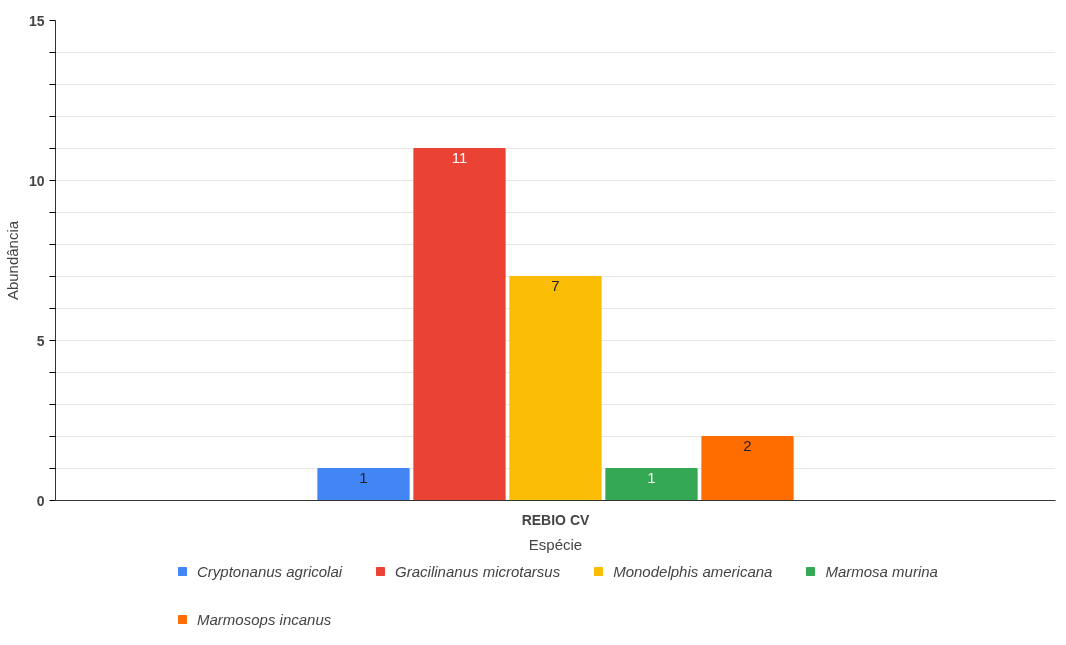 Image resolution: width=1066 pixels, height=645 pixels. Describe the element at coordinates (747, 446) in the screenshot. I see `data-label: 2` at that location.